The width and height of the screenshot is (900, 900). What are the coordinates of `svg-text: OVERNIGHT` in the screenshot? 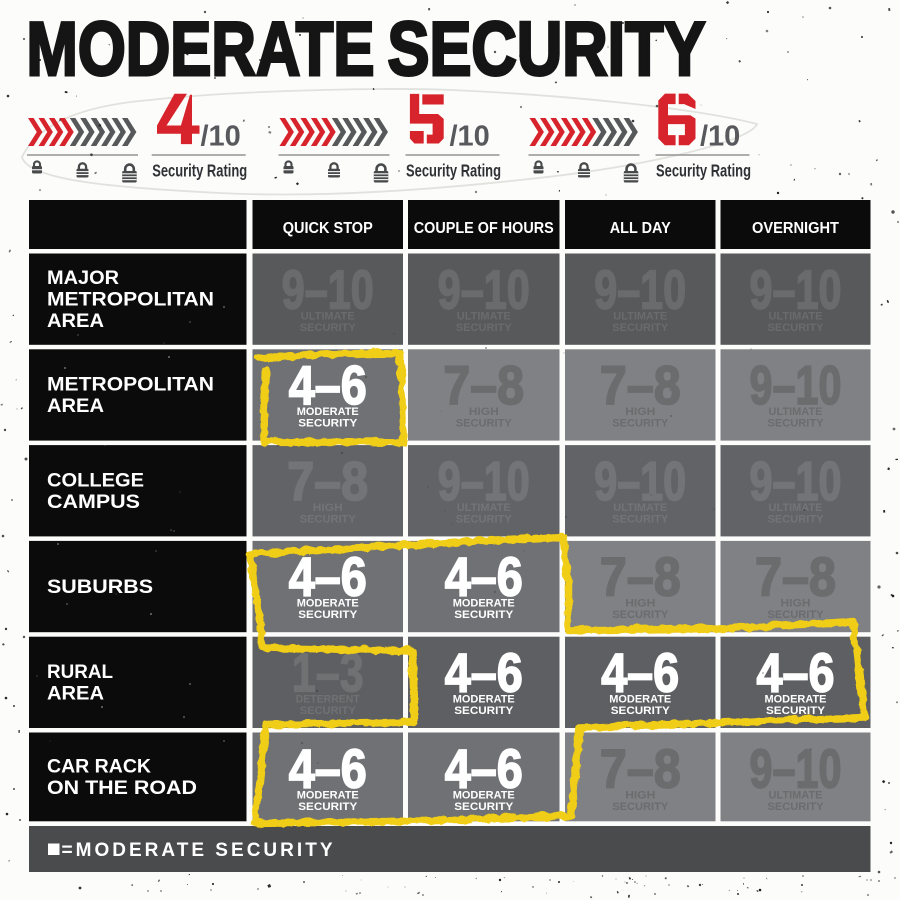 It's located at (795, 228).